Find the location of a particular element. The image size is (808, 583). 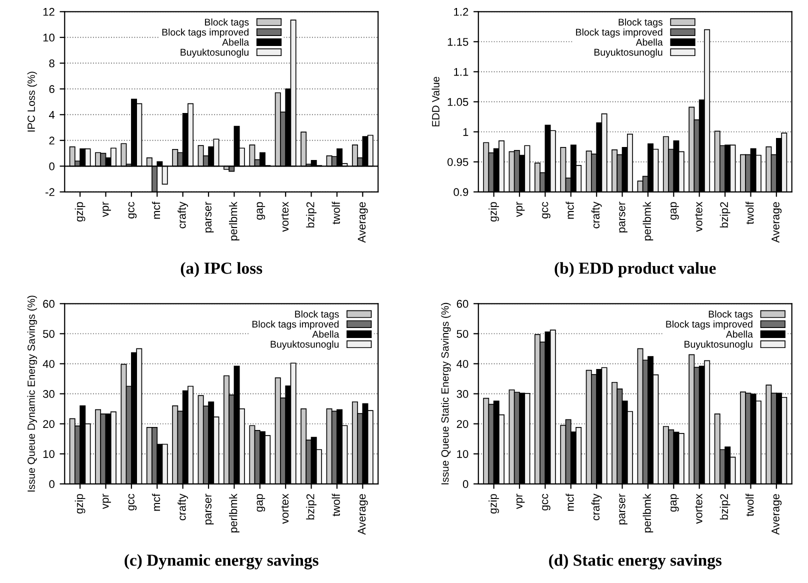

y-tick-label: 0.95 is located at coordinates (457, 162).